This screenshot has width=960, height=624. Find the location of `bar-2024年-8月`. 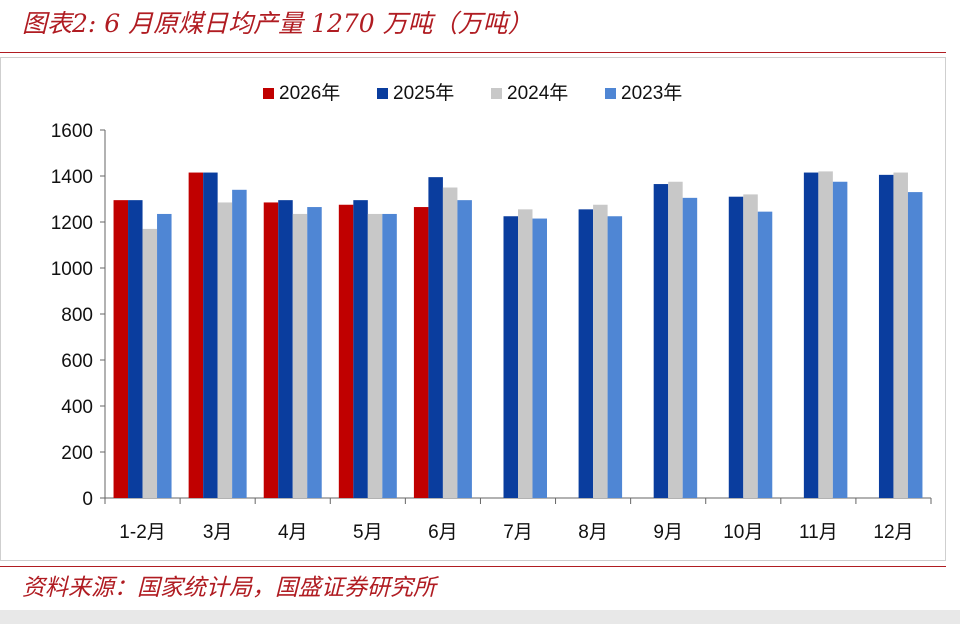

bar-2024年-8月 is located at coordinates (600, 351).